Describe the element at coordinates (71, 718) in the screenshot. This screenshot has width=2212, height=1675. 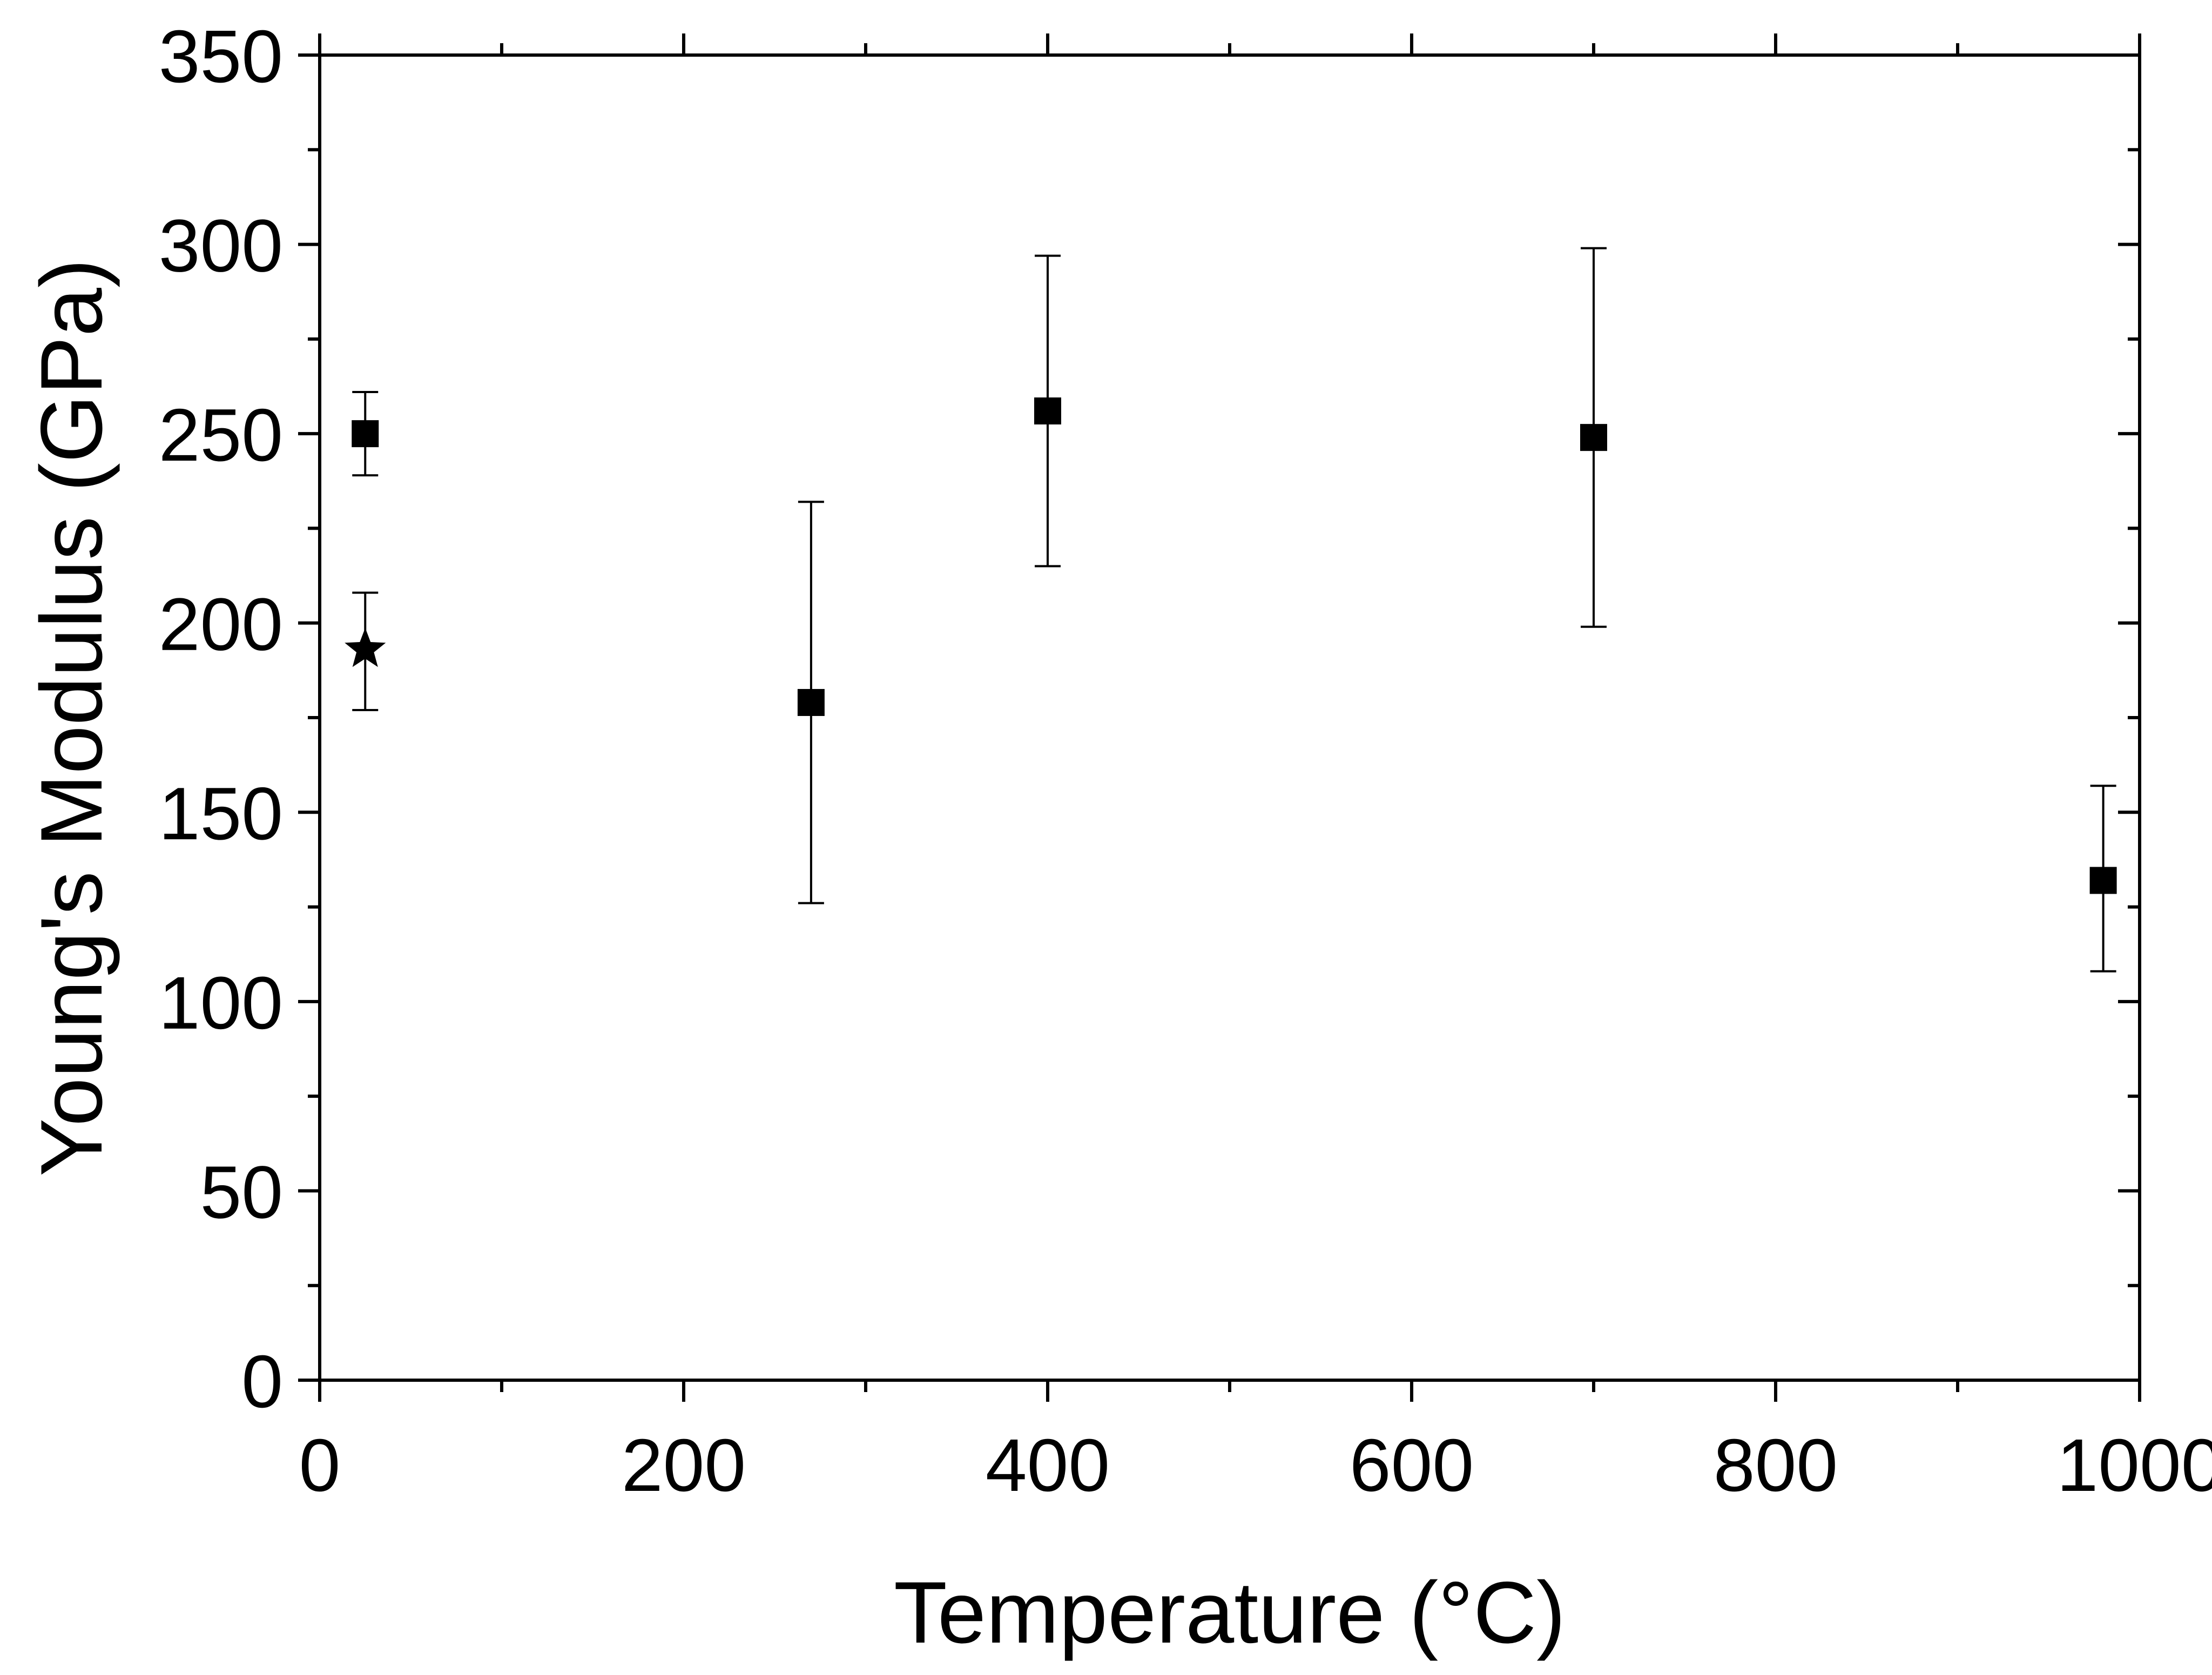
I see `y-axis-title: Young's Modulus (GPa)` at that location.